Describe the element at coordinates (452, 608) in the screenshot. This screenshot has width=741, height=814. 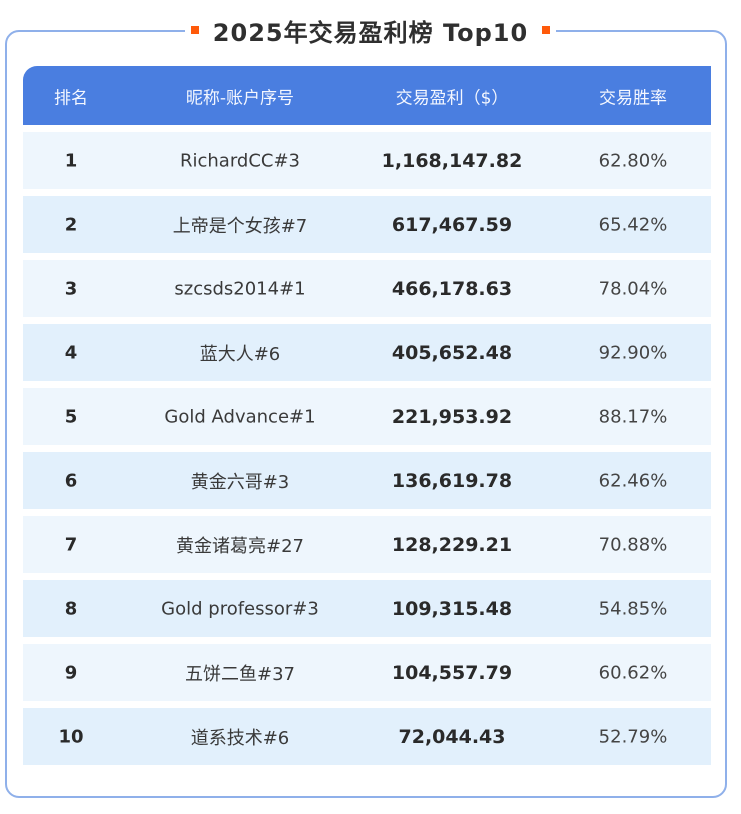
I see `profit-cell: 109,315.48` at that location.